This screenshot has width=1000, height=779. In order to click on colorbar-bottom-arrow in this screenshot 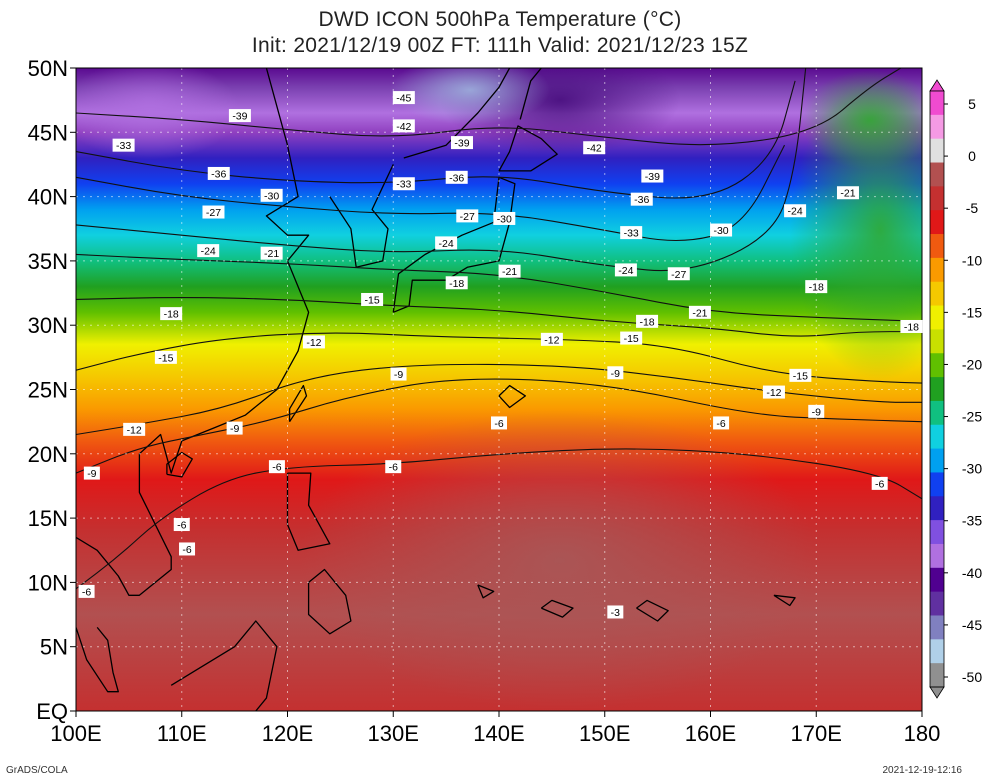, I will do `click(937, 692)`.